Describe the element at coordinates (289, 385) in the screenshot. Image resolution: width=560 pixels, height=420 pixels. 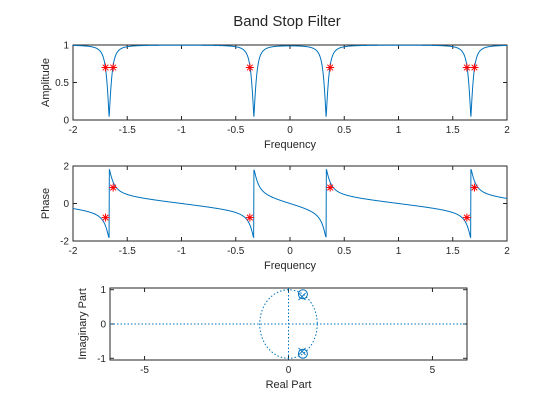
I see `x-axis-label: Real Part` at that location.